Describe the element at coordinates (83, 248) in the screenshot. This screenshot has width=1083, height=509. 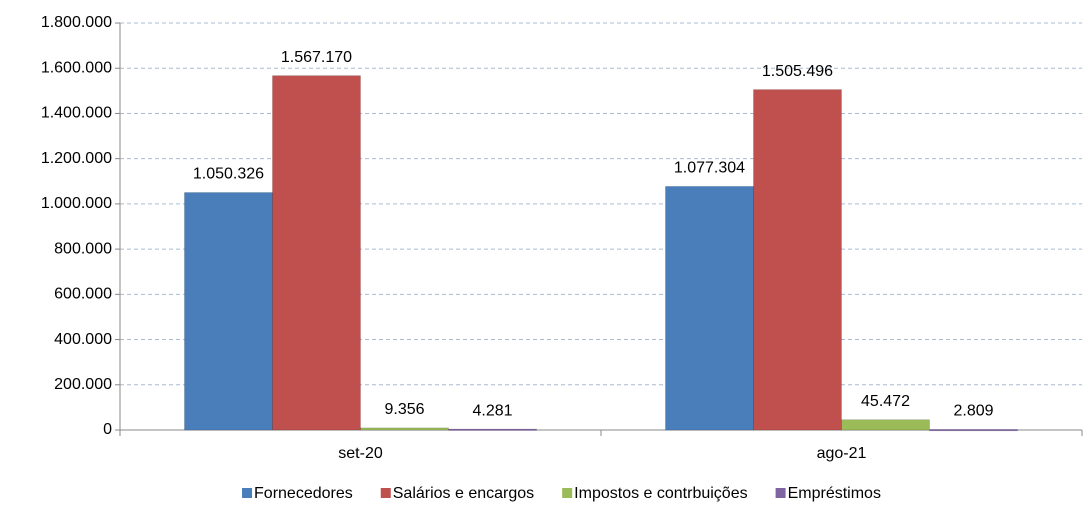
I see `y-tick-label: 800.000` at that location.